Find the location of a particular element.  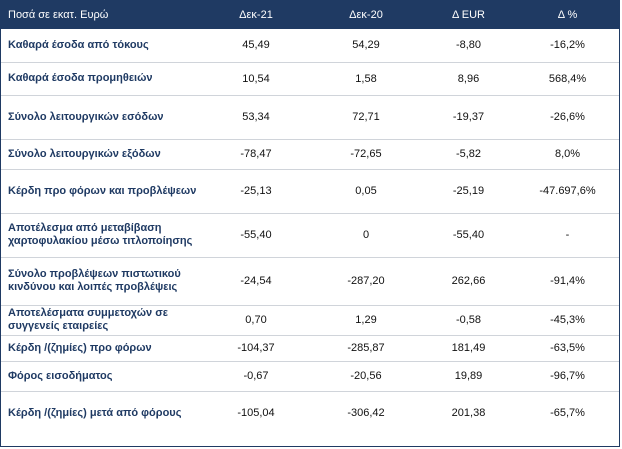

cell-dec21: 0,70 is located at coordinates (256, 320).